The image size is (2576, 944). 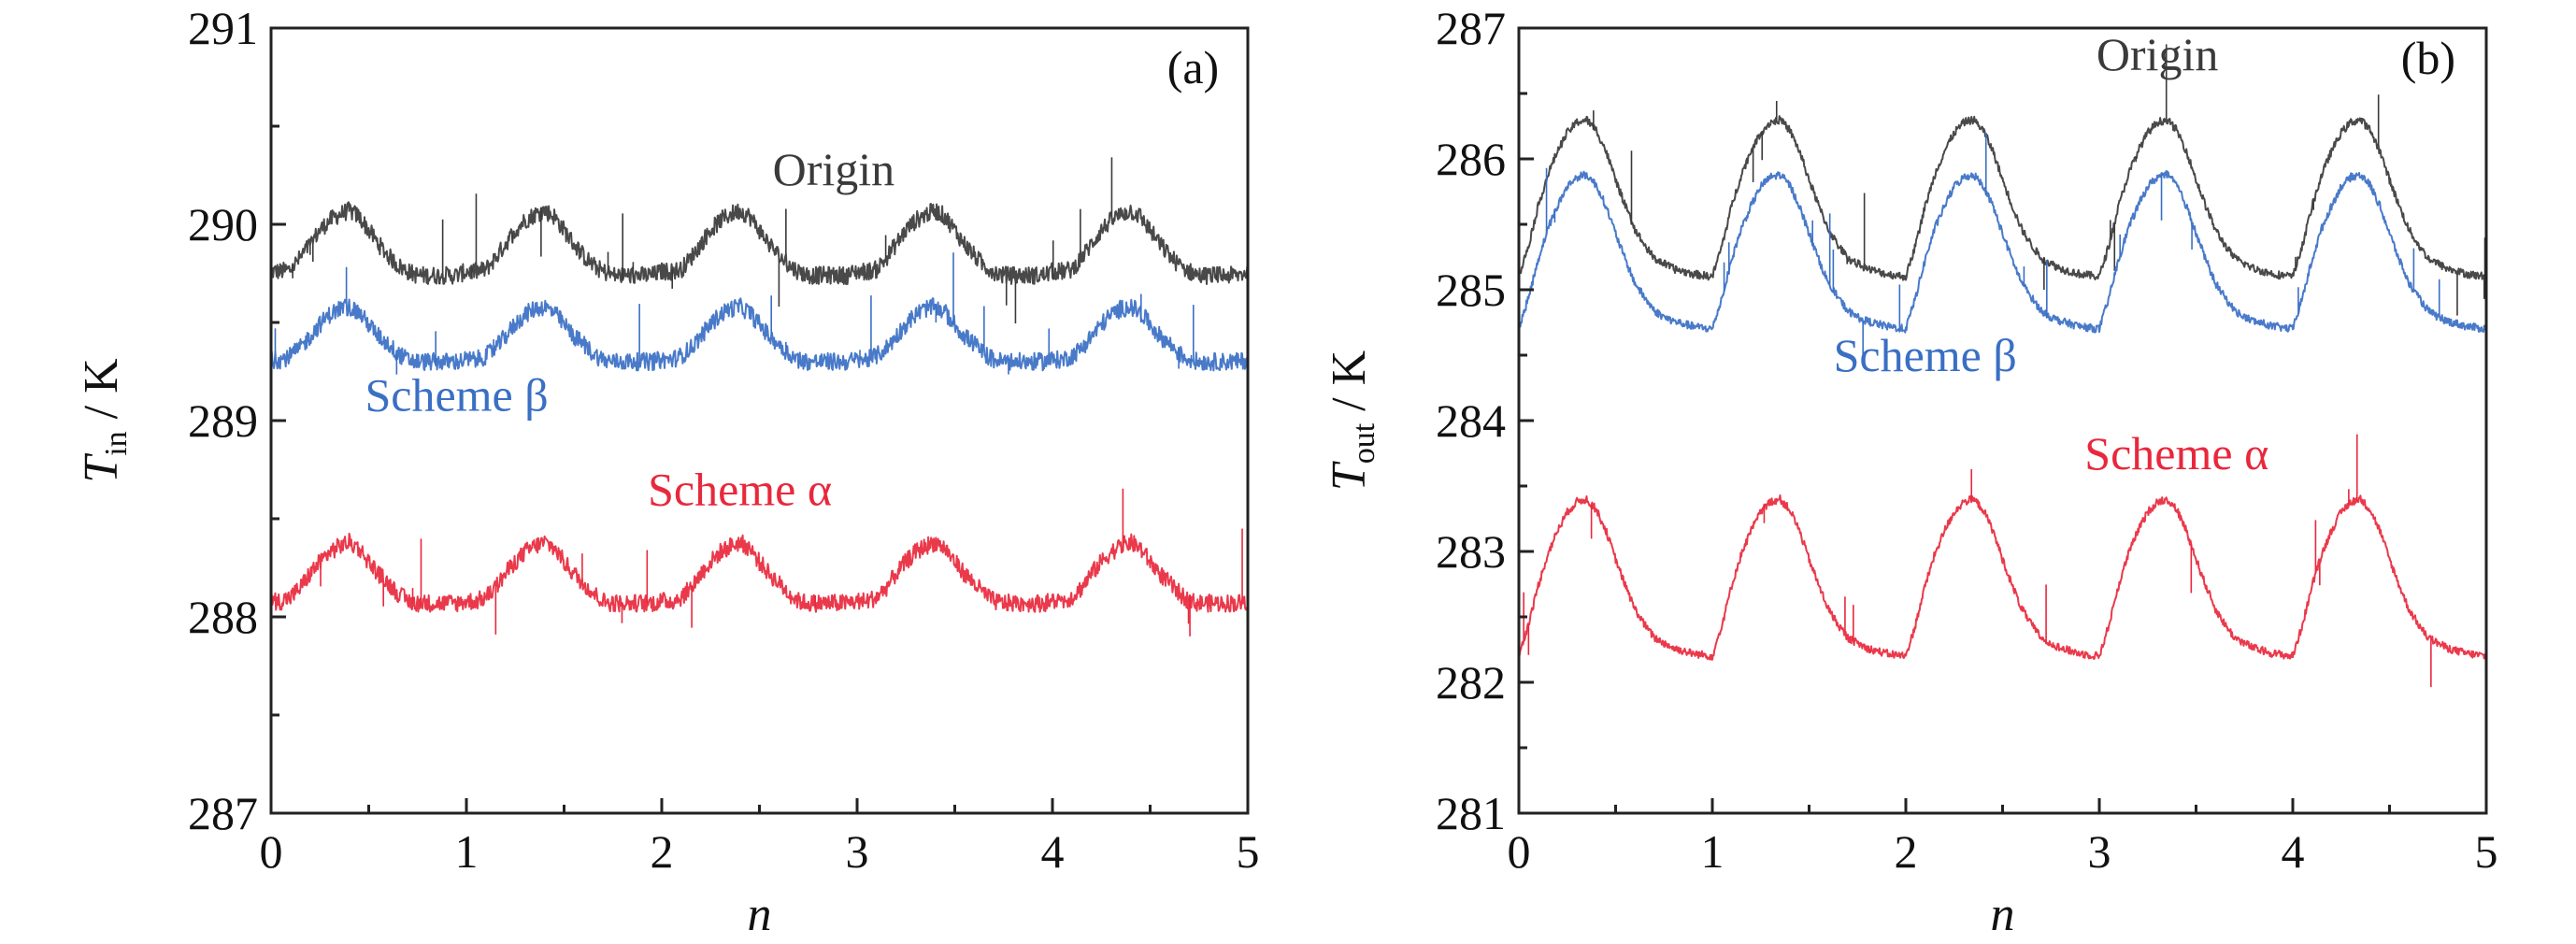 I want to click on y-axis-subscript: in, so click(x=116, y=443).